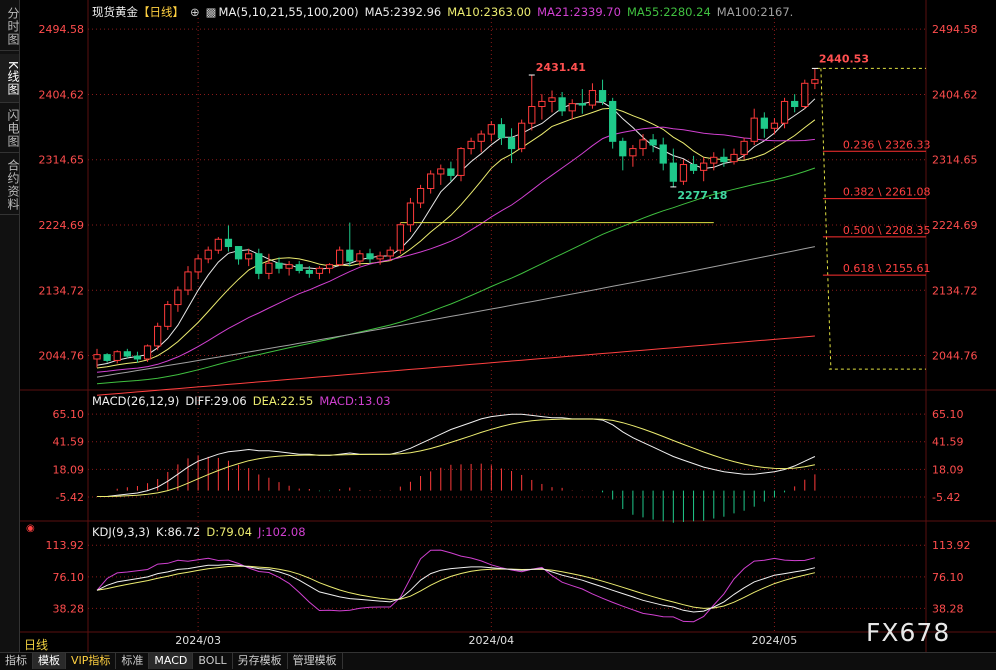 The width and height of the screenshot is (996, 670). I want to click on price-tick-label-right: 2314.65, so click(955, 160).